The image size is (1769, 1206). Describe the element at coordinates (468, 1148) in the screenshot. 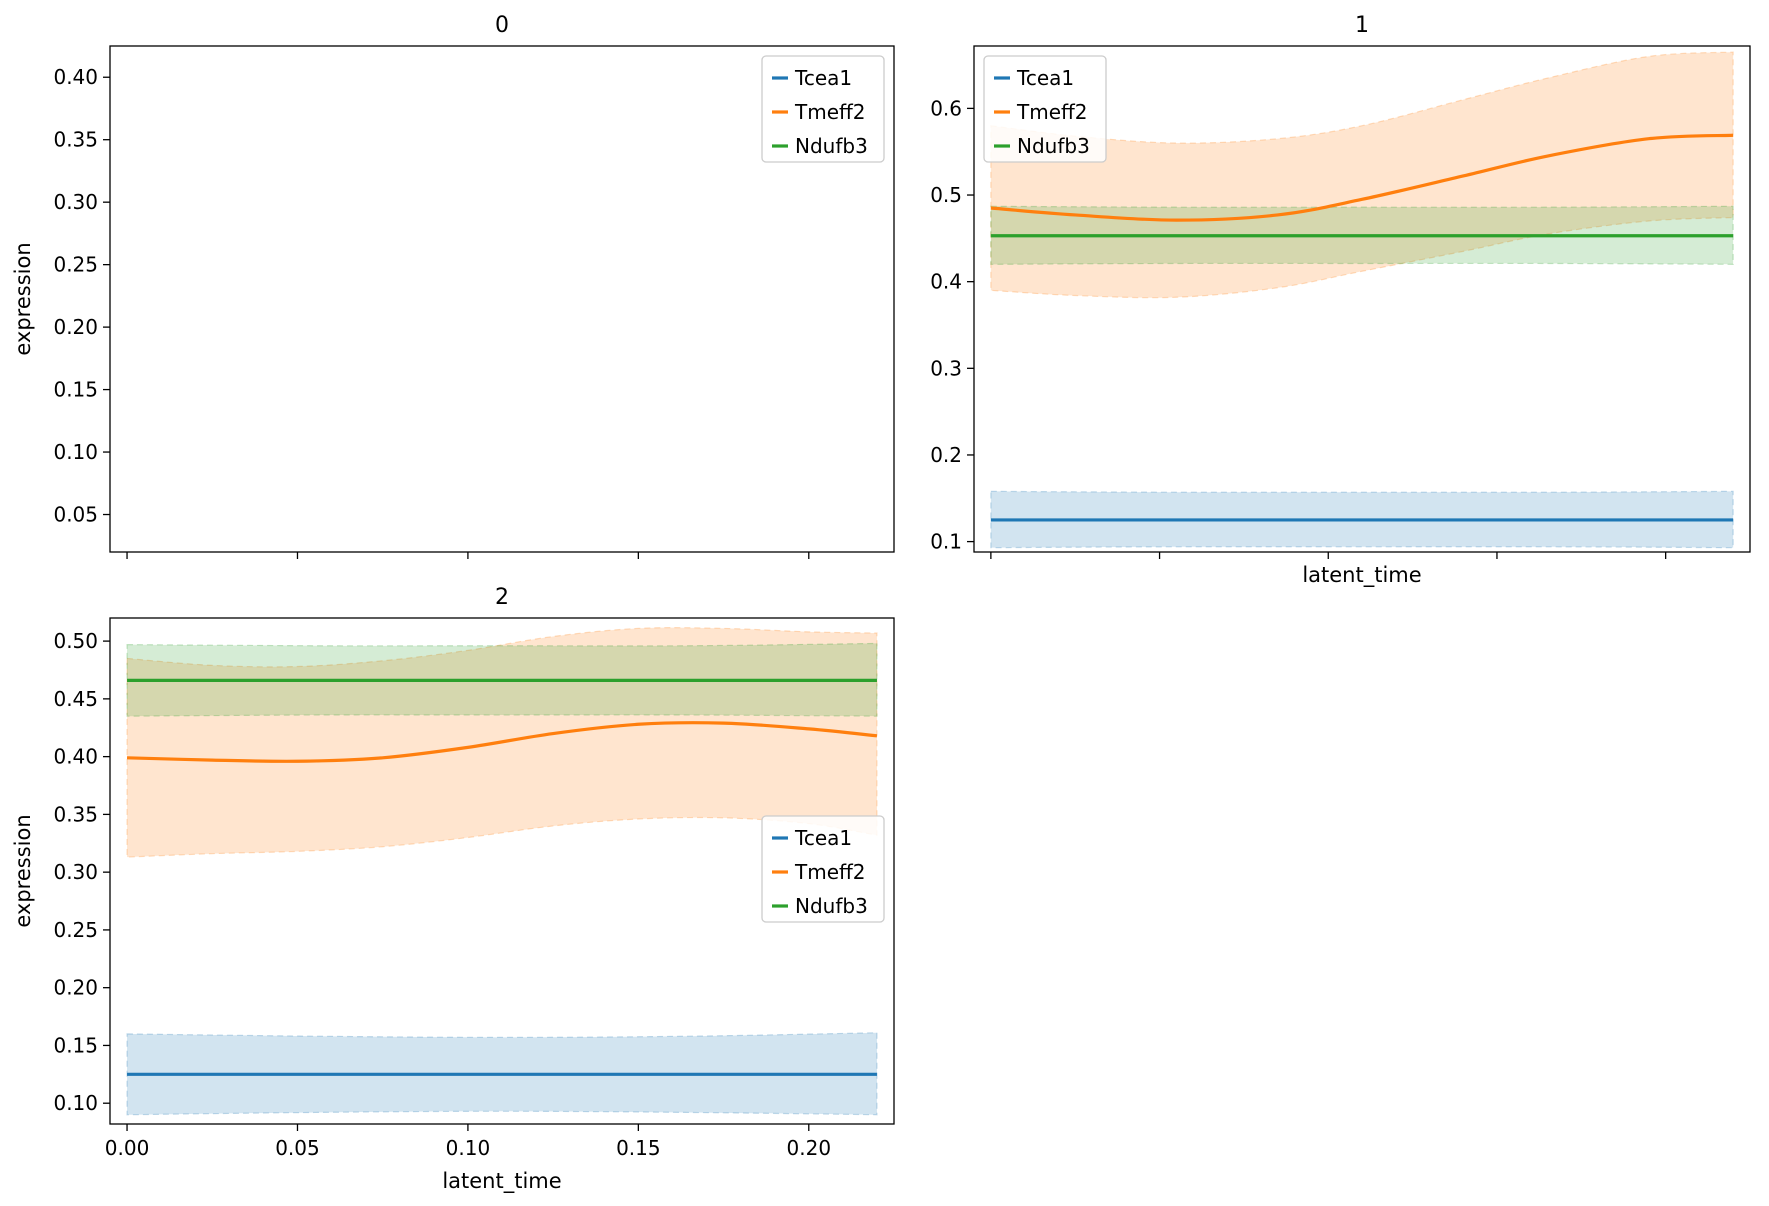

I see `x-tick-label: 0.10` at that location.